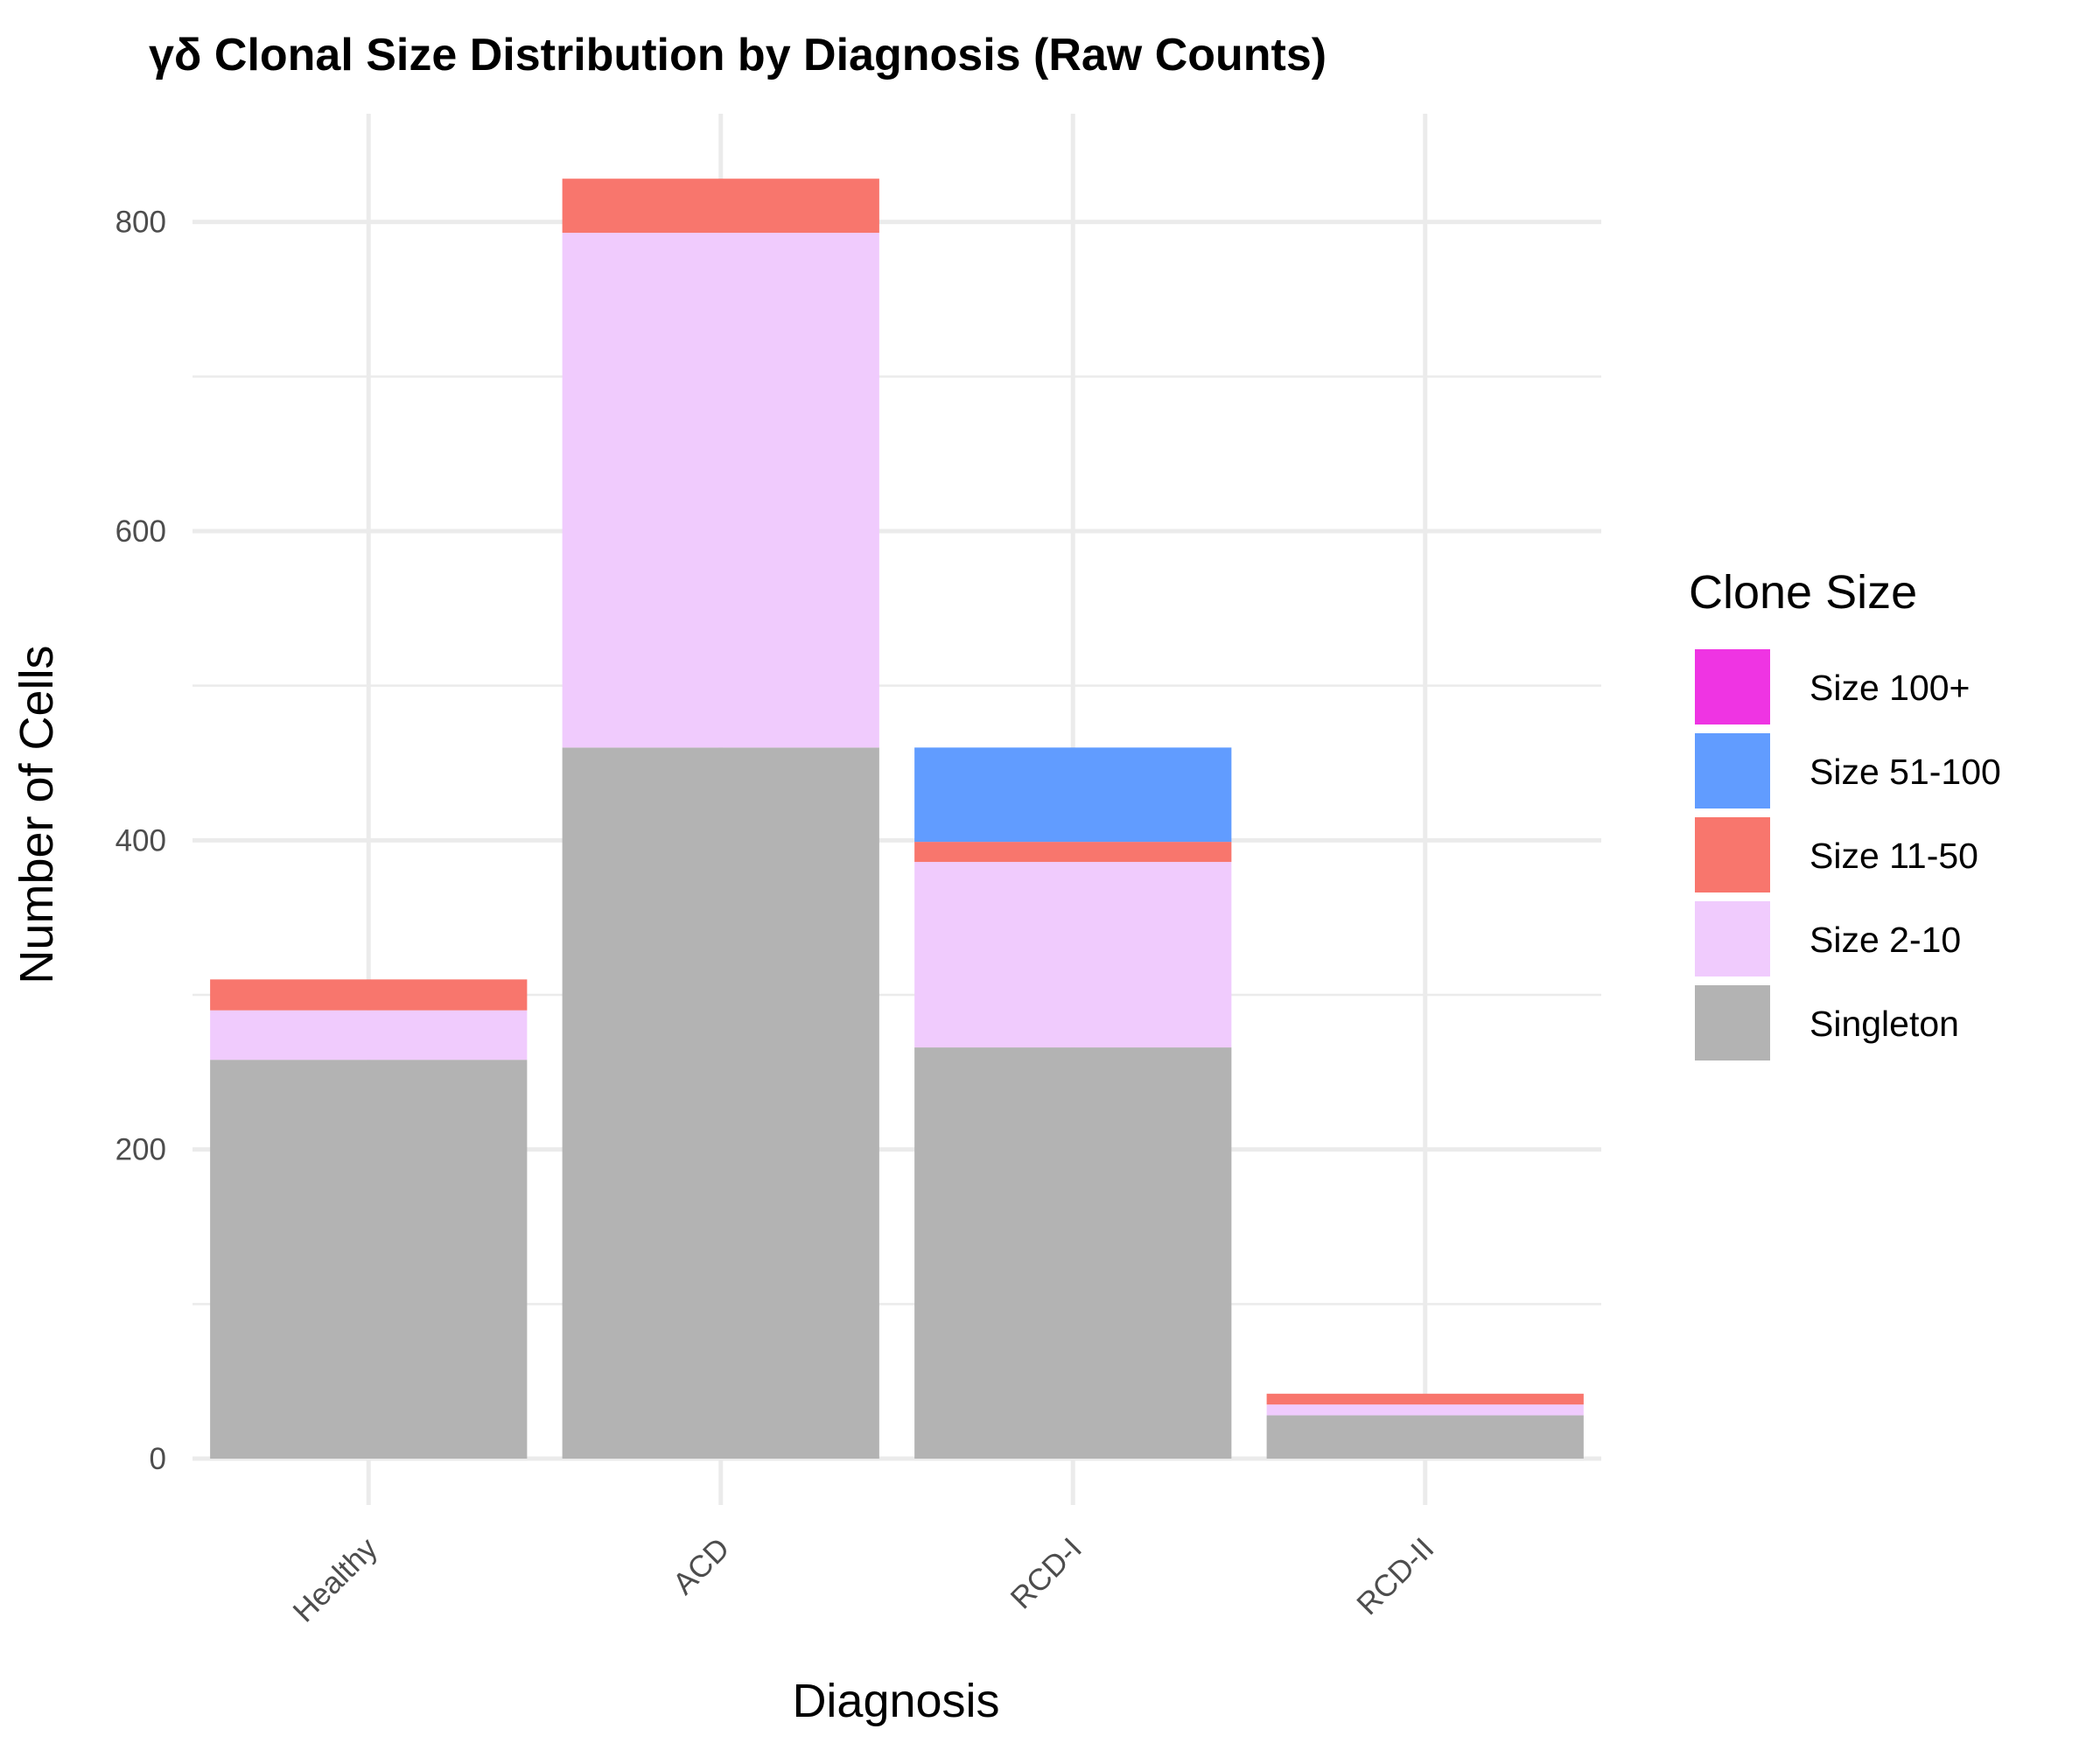 The width and height of the screenshot is (2100, 1750). What do you see at coordinates (1395, 1576) in the screenshot?
I see `x-tick-label: RCD-II` at bounding box center [1395, 1576].